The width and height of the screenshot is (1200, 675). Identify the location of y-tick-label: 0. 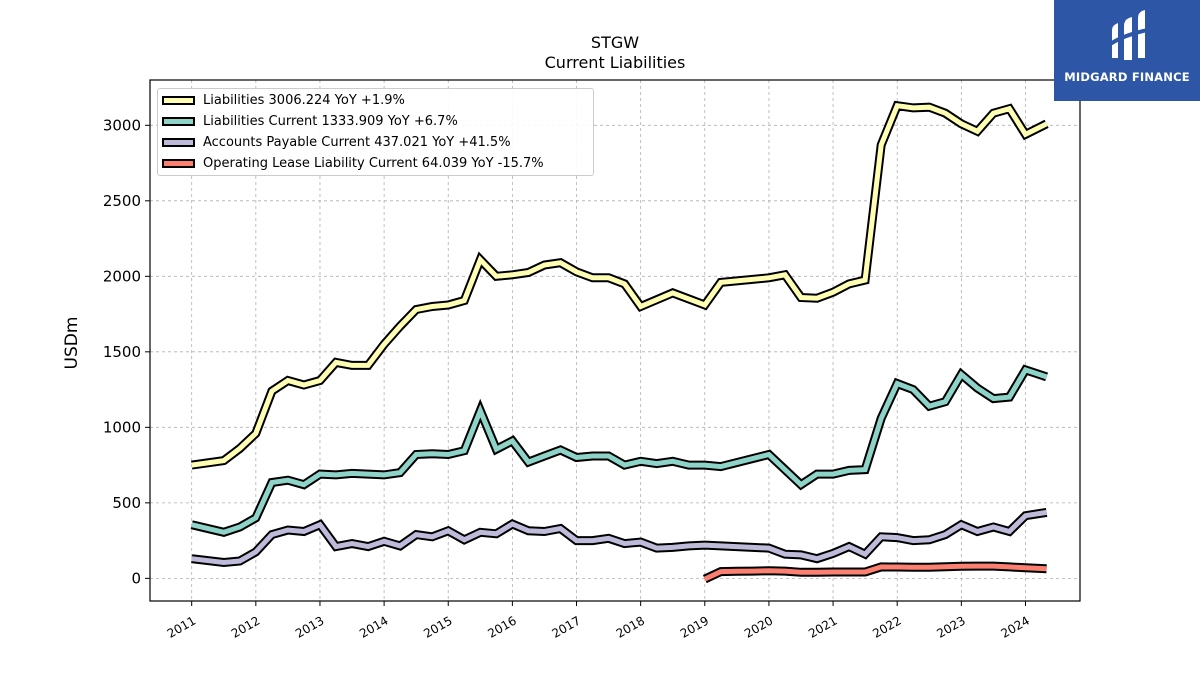
(136, 578).